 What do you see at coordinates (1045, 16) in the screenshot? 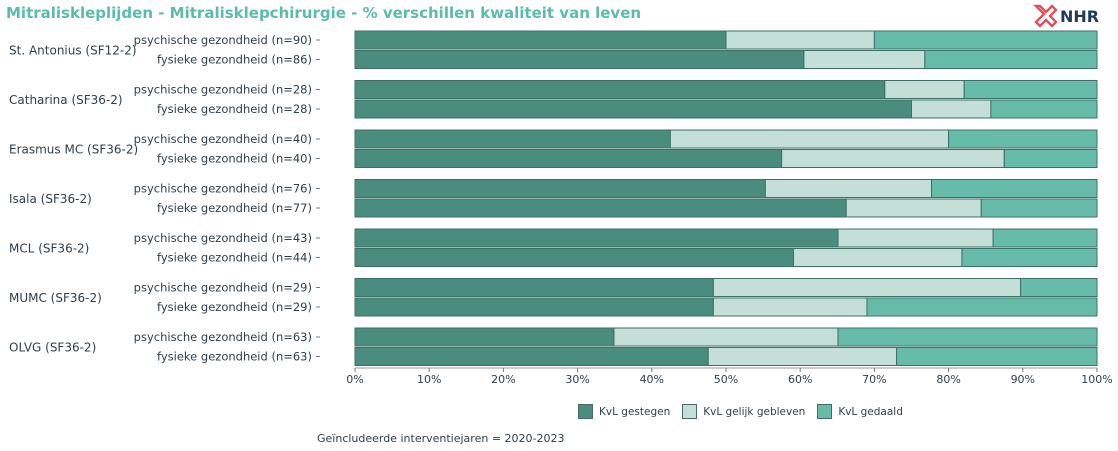
I see `nhr-logo-icon` at bounding box center [1045, 16].